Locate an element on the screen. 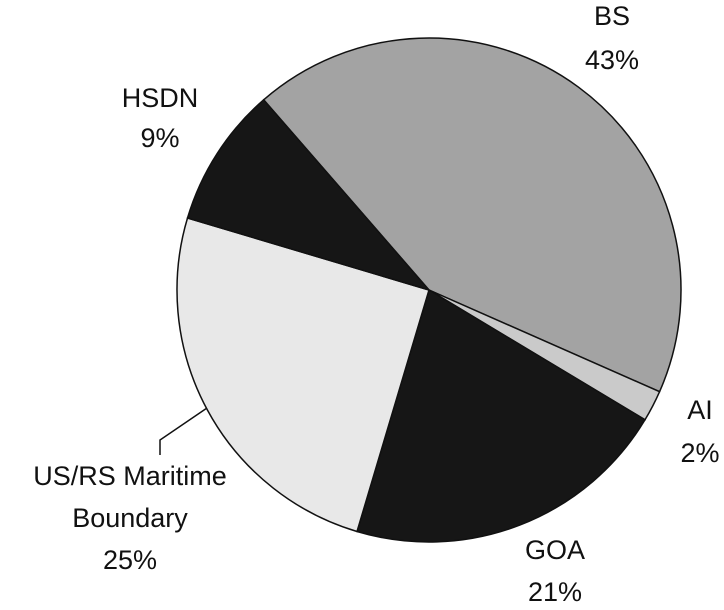  slice-label: GOA is located at coordinates (555, 550).